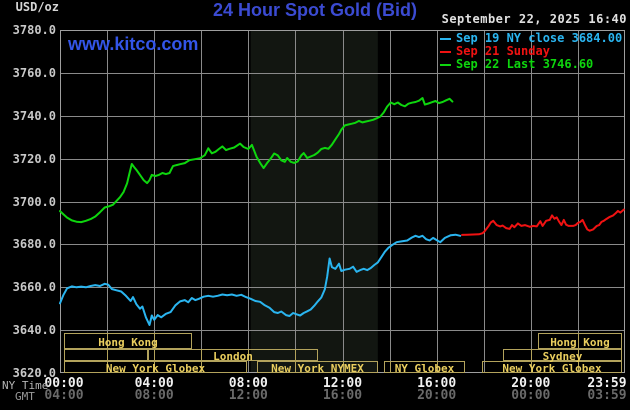  What do you see at coordinates (437, 383) in the screenshot?
I see `x-tick-ny-time: 16:00` at bounding box center [437, 383].